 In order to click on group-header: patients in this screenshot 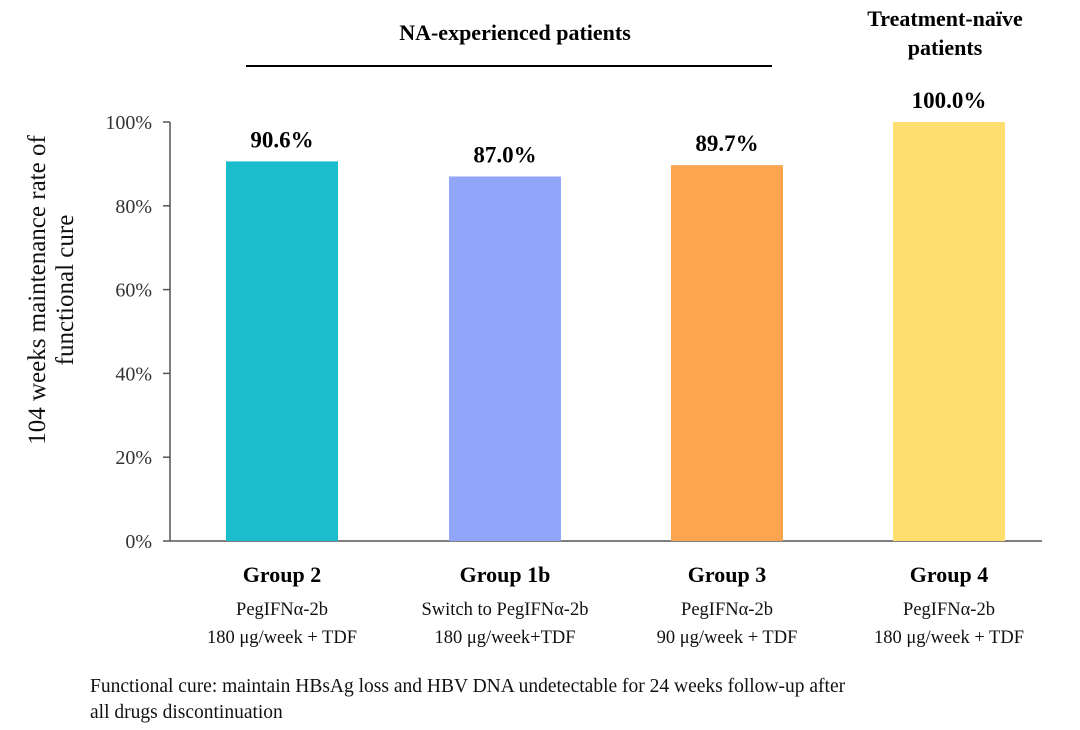, I will do `click(945, 47)`.